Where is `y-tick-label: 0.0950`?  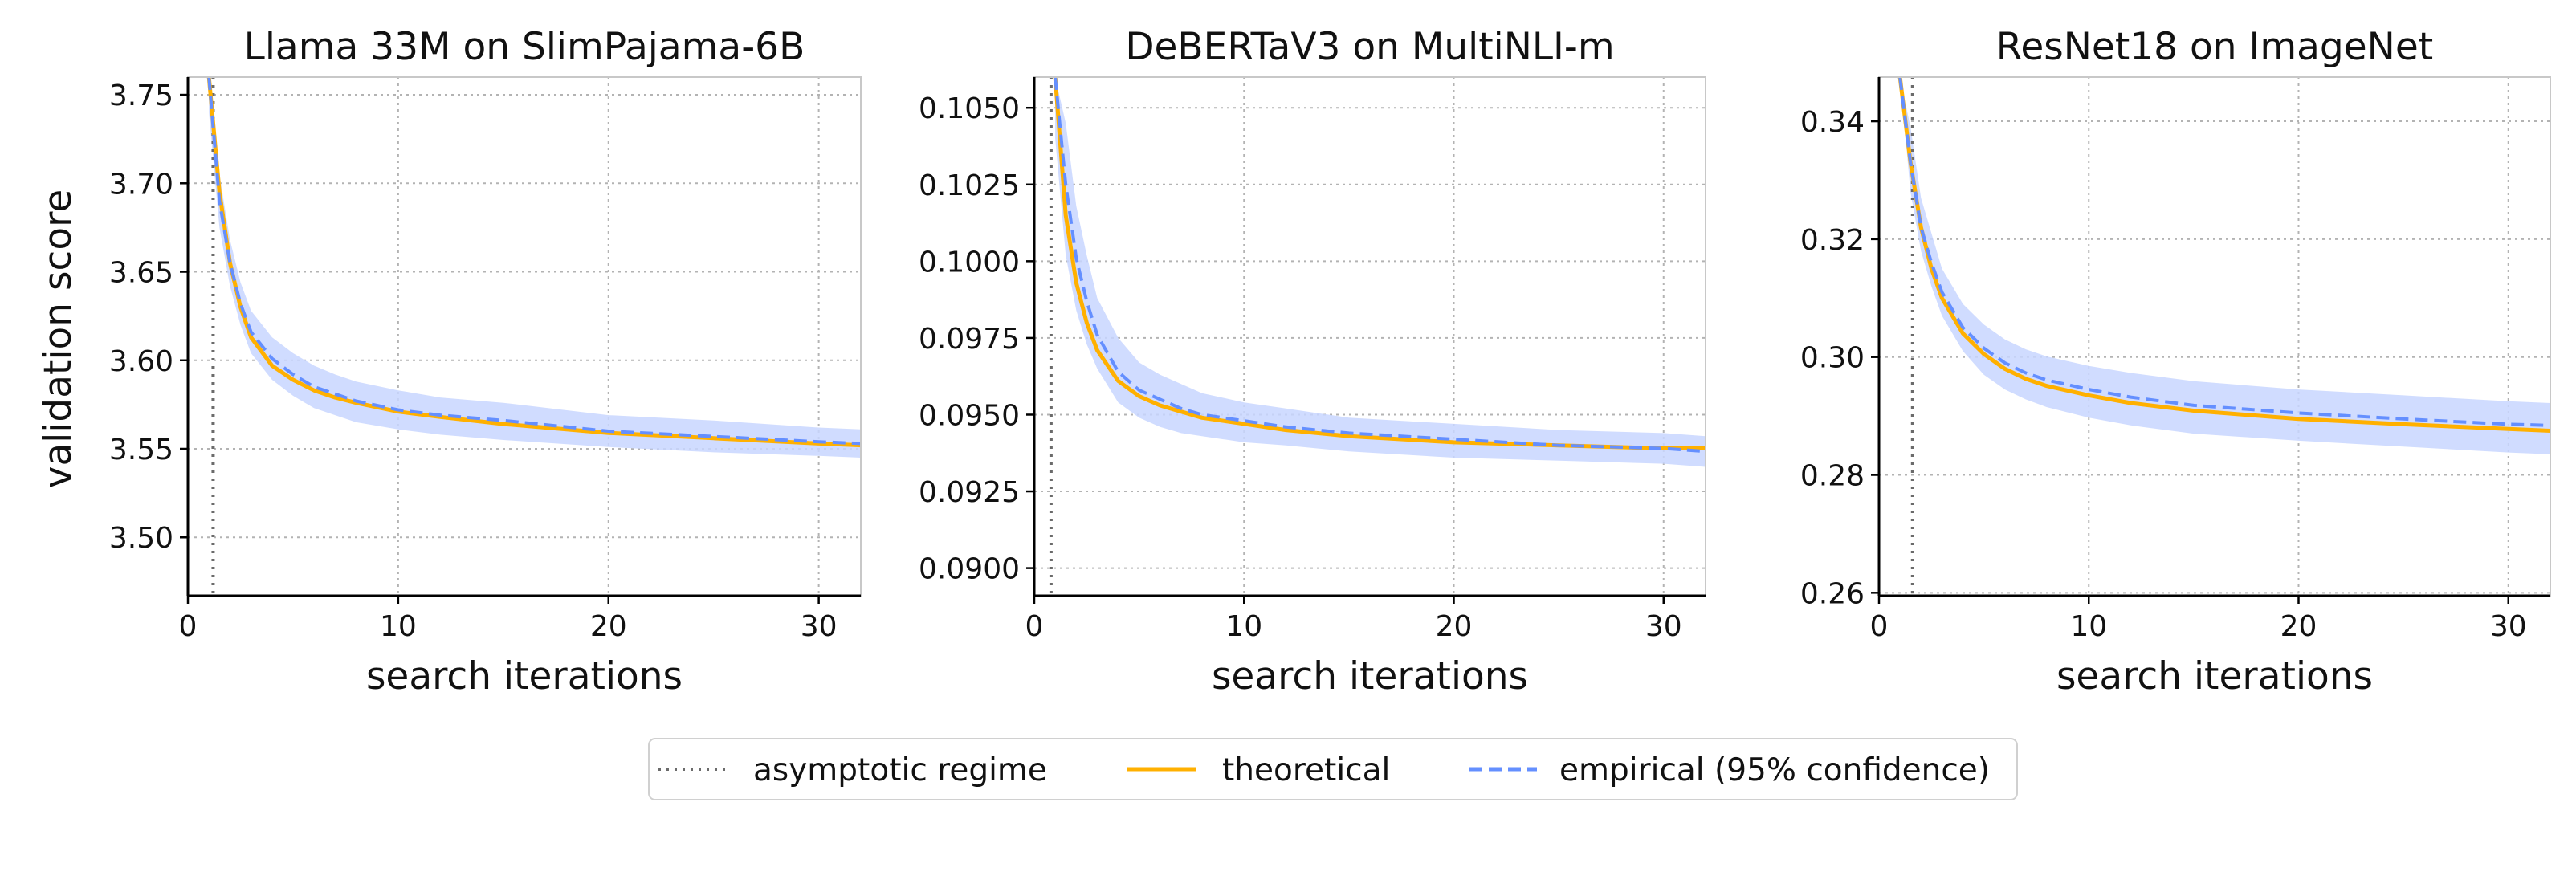 y-tick-label: 0.0950 is located at coordinates (969, 415).